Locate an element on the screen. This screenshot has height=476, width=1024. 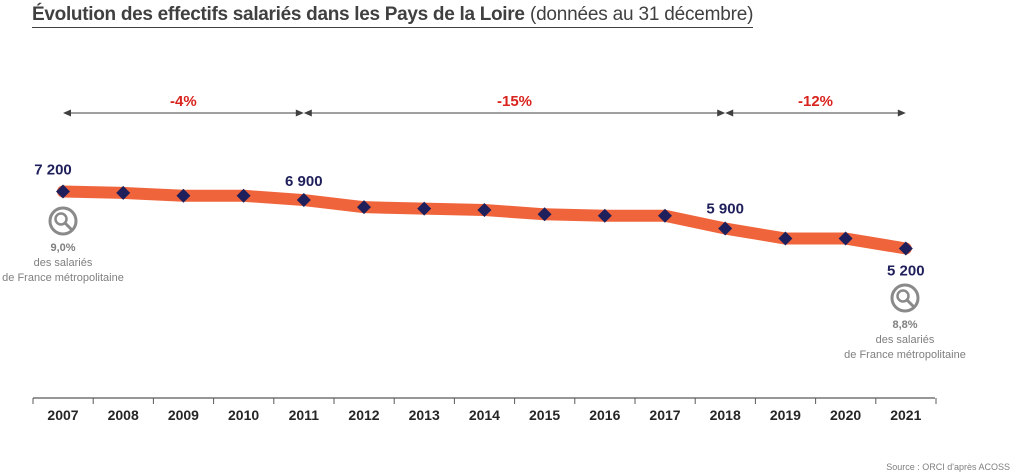
data-point-2011 is located at coordinates (303, 200).